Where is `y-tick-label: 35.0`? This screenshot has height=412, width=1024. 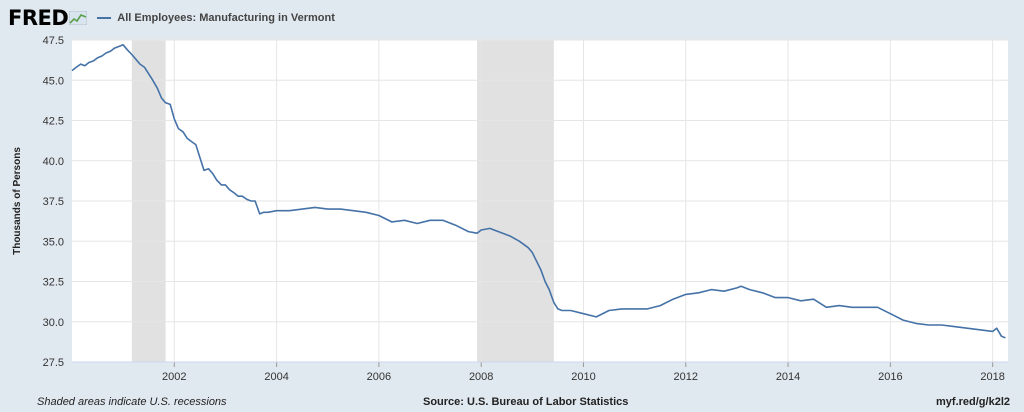 y-tick-label: 35.0 is located at coordinates (53, 242).